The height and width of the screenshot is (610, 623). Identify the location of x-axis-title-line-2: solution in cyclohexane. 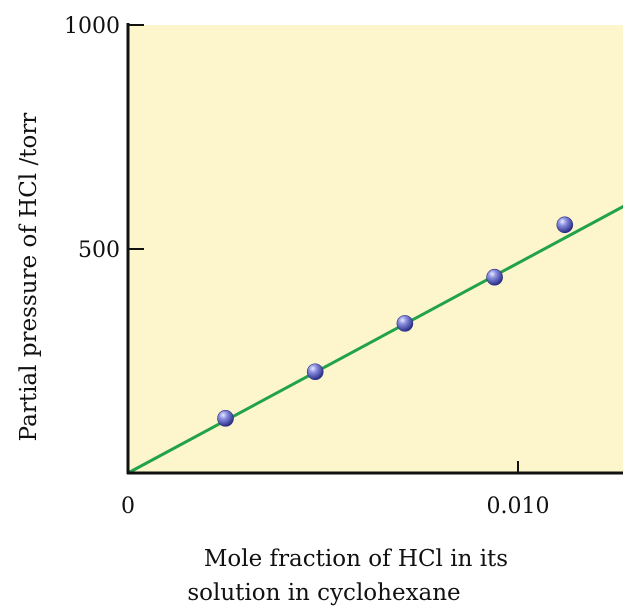
(323, 593).